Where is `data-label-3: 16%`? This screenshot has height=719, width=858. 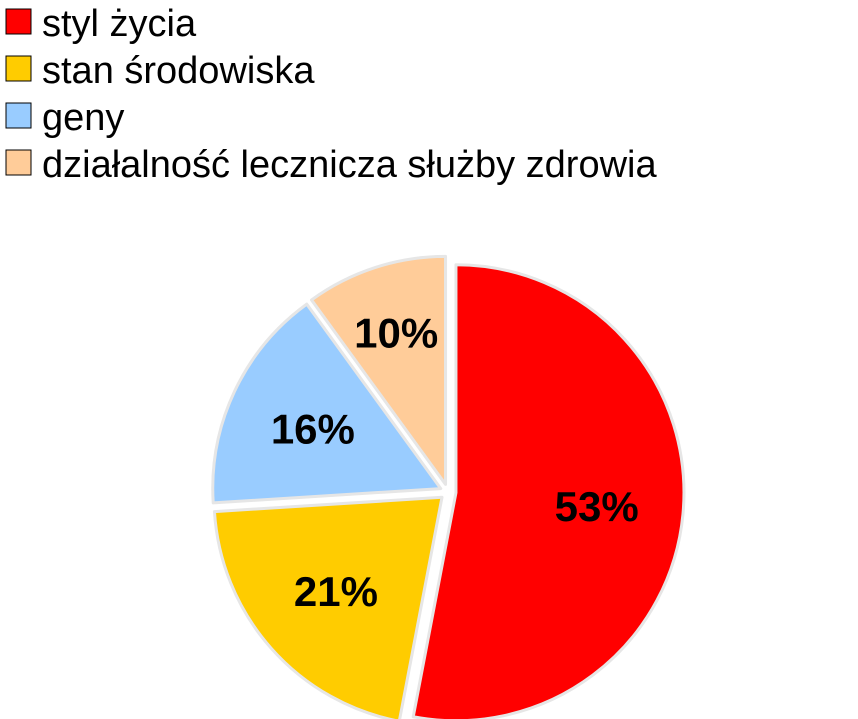 data-label-3: 16% is located at coordinates (313, 428).